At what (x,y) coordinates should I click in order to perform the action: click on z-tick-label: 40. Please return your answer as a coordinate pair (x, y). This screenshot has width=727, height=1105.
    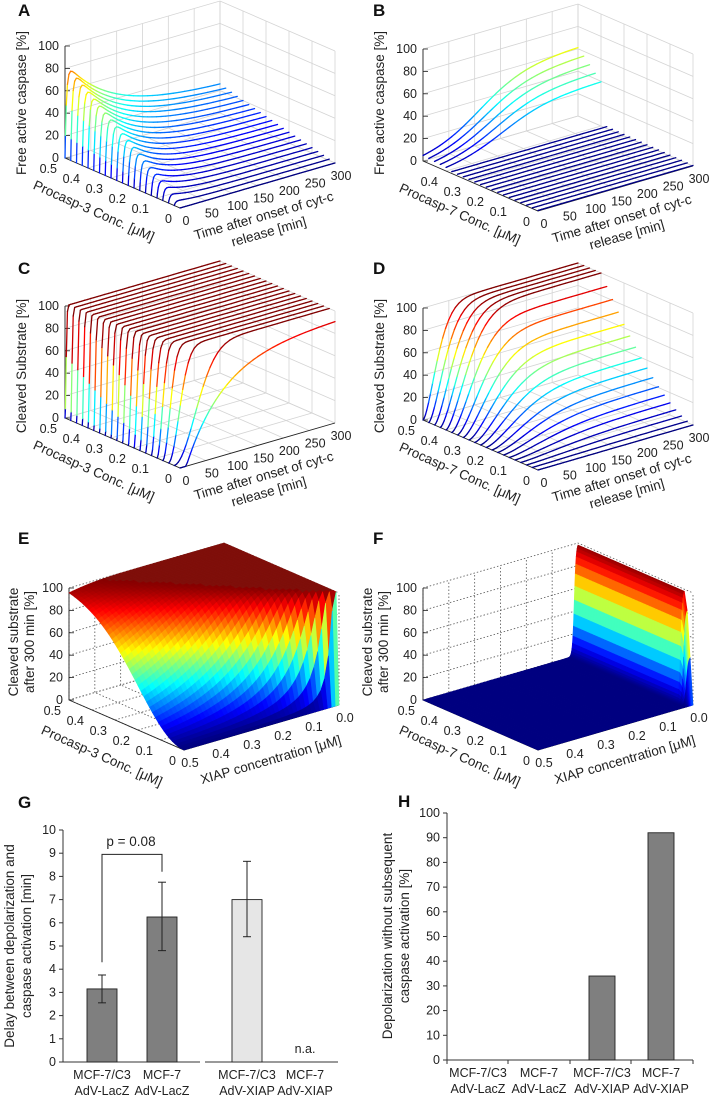
    Looking at the image, I should click on (52, 373).